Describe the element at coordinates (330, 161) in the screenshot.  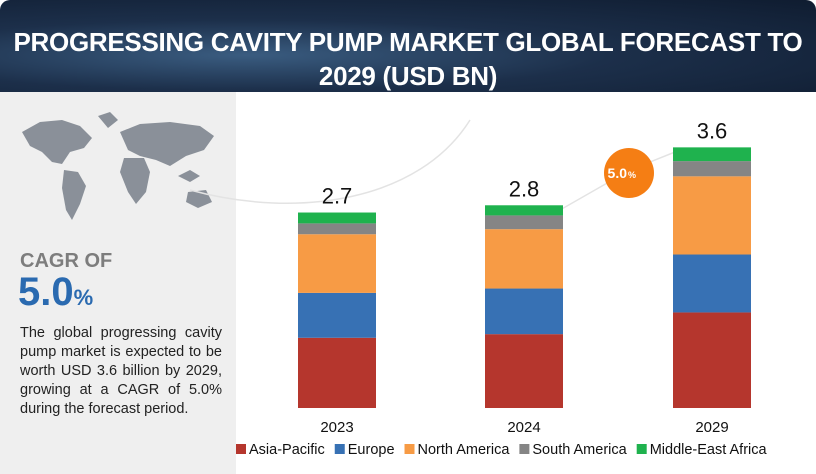
I see `decor-curve` at that location.